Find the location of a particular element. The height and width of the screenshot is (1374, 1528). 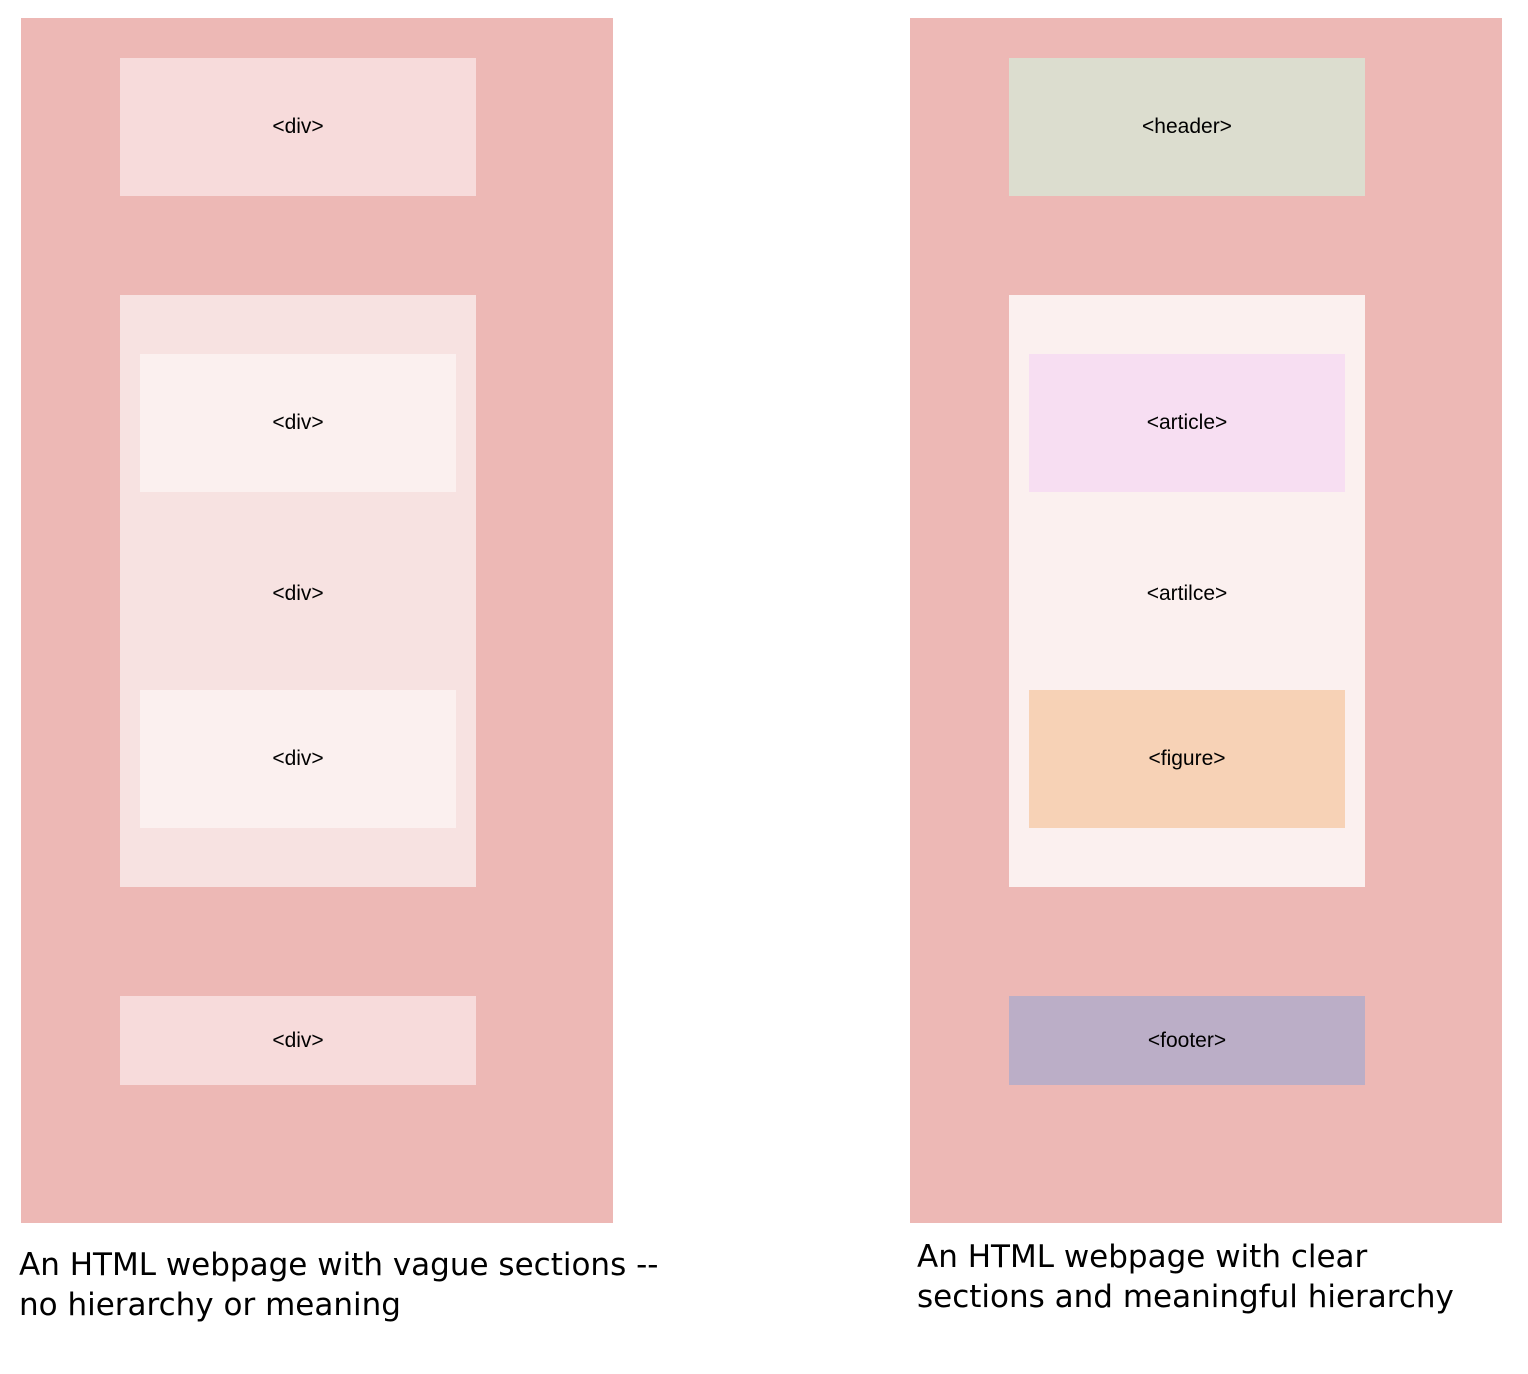

left-top-div-label: <div> is located at coordinates (298, 126).